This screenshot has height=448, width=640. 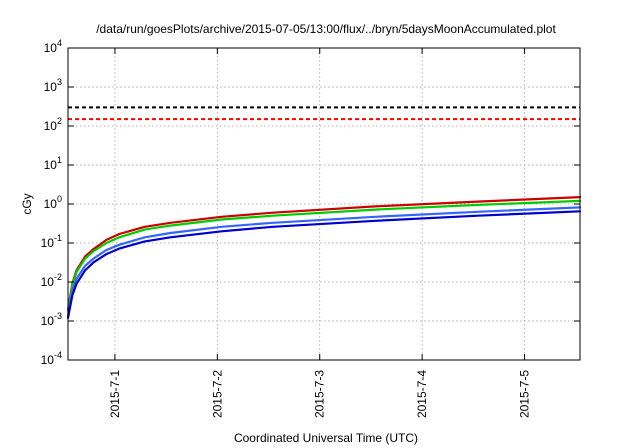 What do you see at coordinates (53, 124) in the screenshot?
I see `y-tick-label: 10²` at bounding box center [53, 124].